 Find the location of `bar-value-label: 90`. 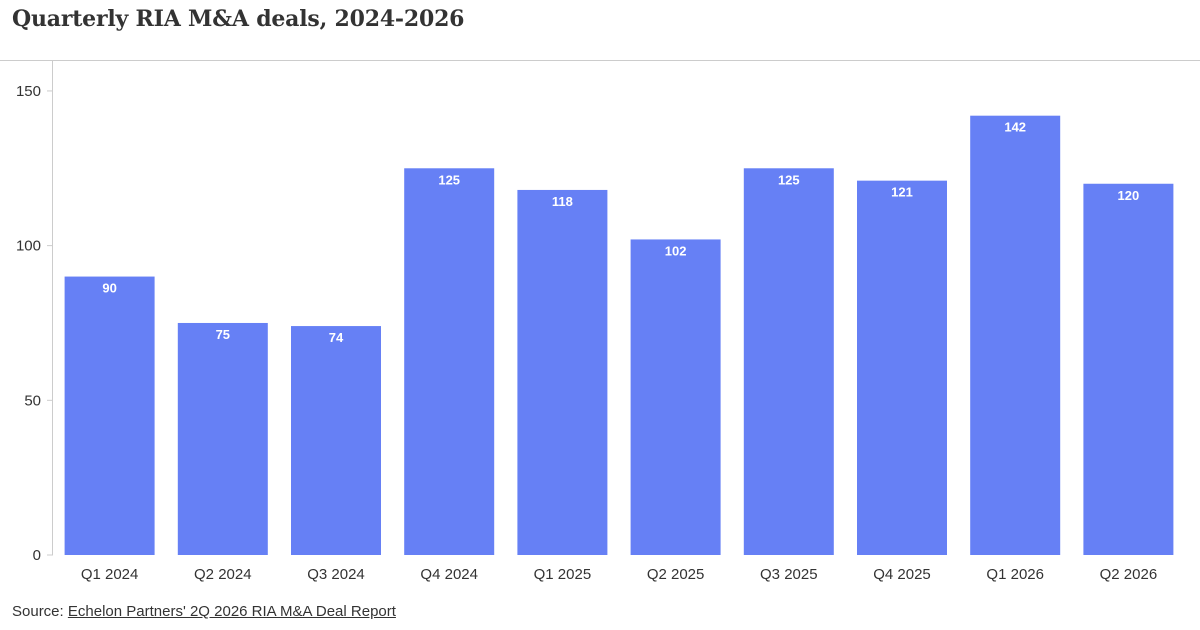

bar-value-label: 90 is located at coordinates (109, 288).